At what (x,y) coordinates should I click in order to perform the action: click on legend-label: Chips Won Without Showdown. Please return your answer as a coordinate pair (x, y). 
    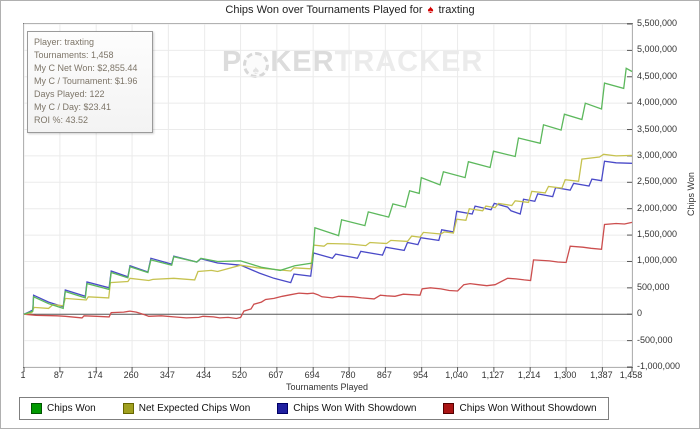
    Looking at the image, I should click on (528, 408).